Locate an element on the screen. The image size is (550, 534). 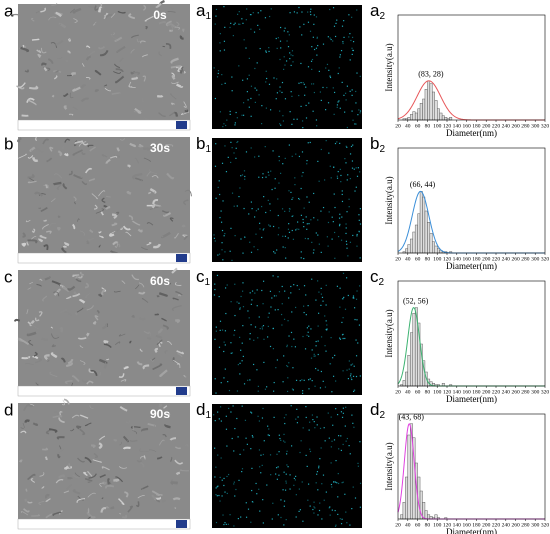
x-tick-label: 40 is located at coordinates (408, 525).